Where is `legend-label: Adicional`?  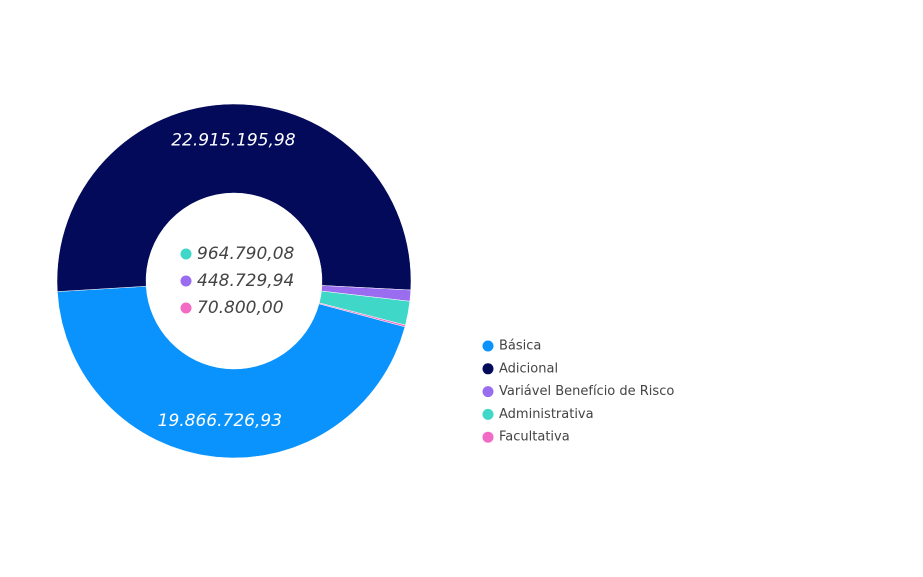
legend-label: Adicional is located at coordinates (528, 368).